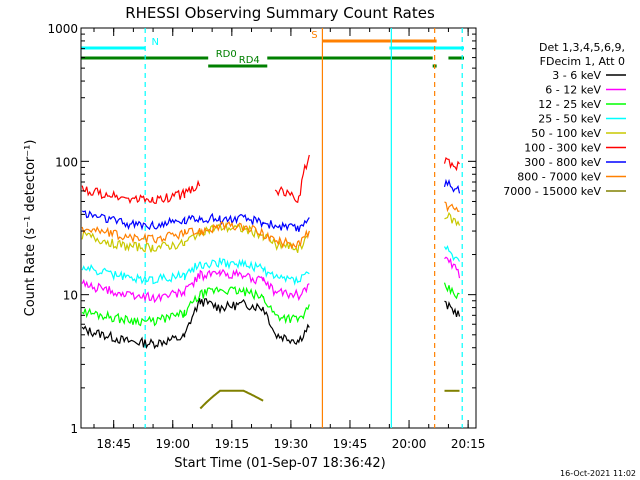  I want to click on legend-entry-label: 100 - 300 keV, so click(562, 148).